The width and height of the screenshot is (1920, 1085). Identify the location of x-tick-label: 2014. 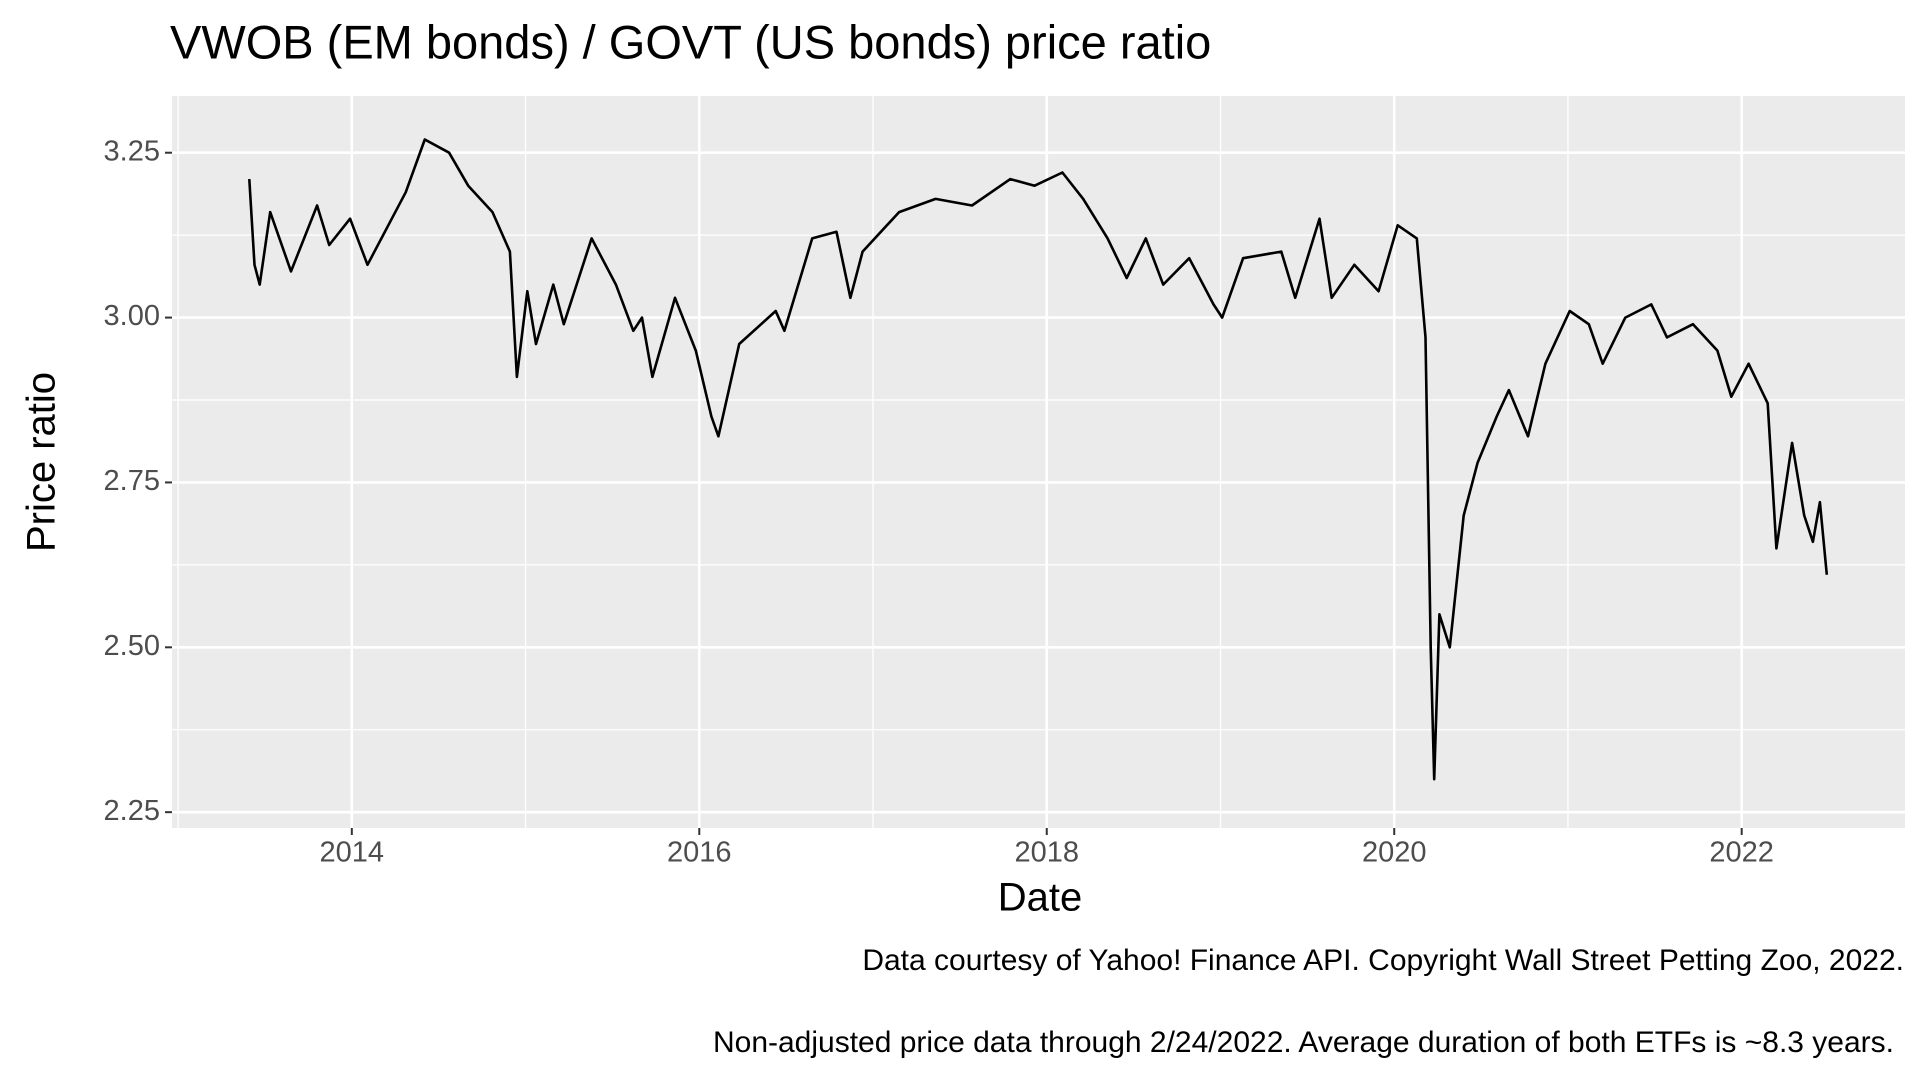
(352, 853).